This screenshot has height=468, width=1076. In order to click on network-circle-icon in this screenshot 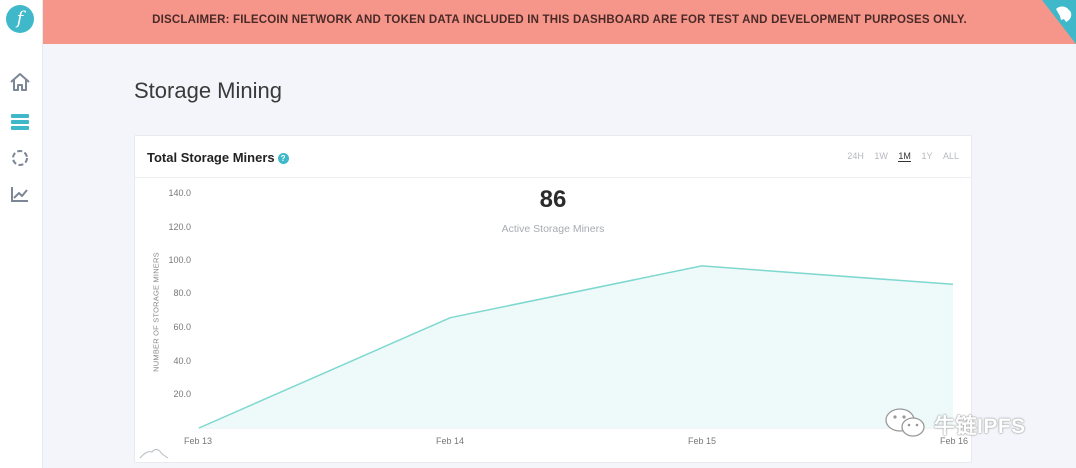, I will do `click(20, 158)`.